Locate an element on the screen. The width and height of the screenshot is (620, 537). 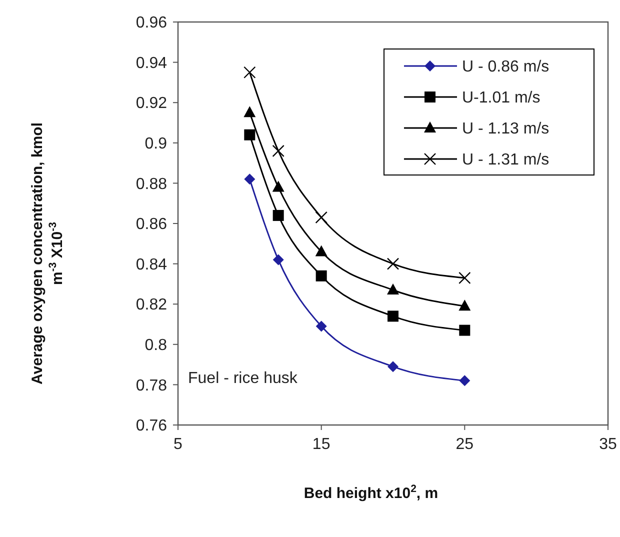
x-tick-label: 15 is located at coordinates (321, 444).